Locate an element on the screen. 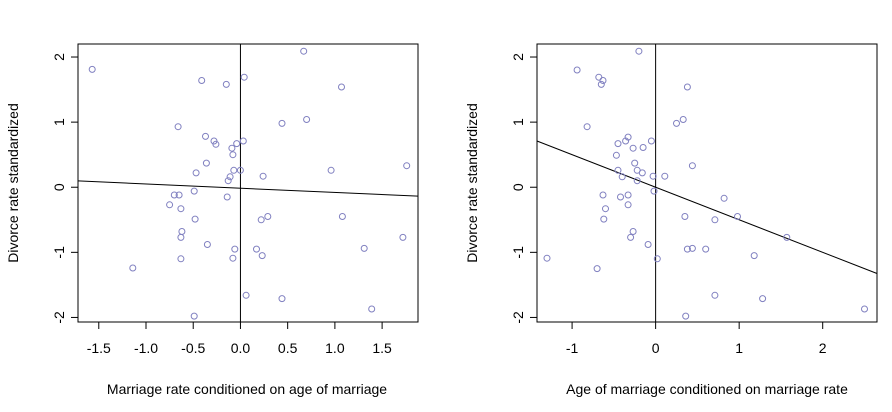 The image size is (892, 412). left-regression-line is located at coordinates (248, 188).